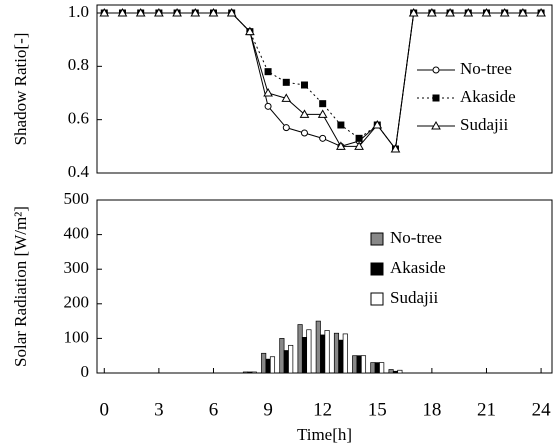 The width and height of the screenshot is (556, 448). I want to click on y-tick-label: 0.8, so click(78, 64).